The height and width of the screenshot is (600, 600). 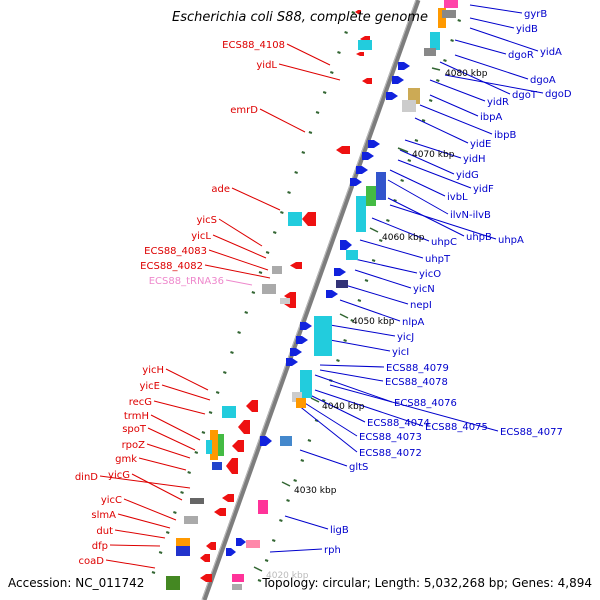 I want to click on kbp-tick-label-4050: 4050 kbp, so click(x=373, y=322).